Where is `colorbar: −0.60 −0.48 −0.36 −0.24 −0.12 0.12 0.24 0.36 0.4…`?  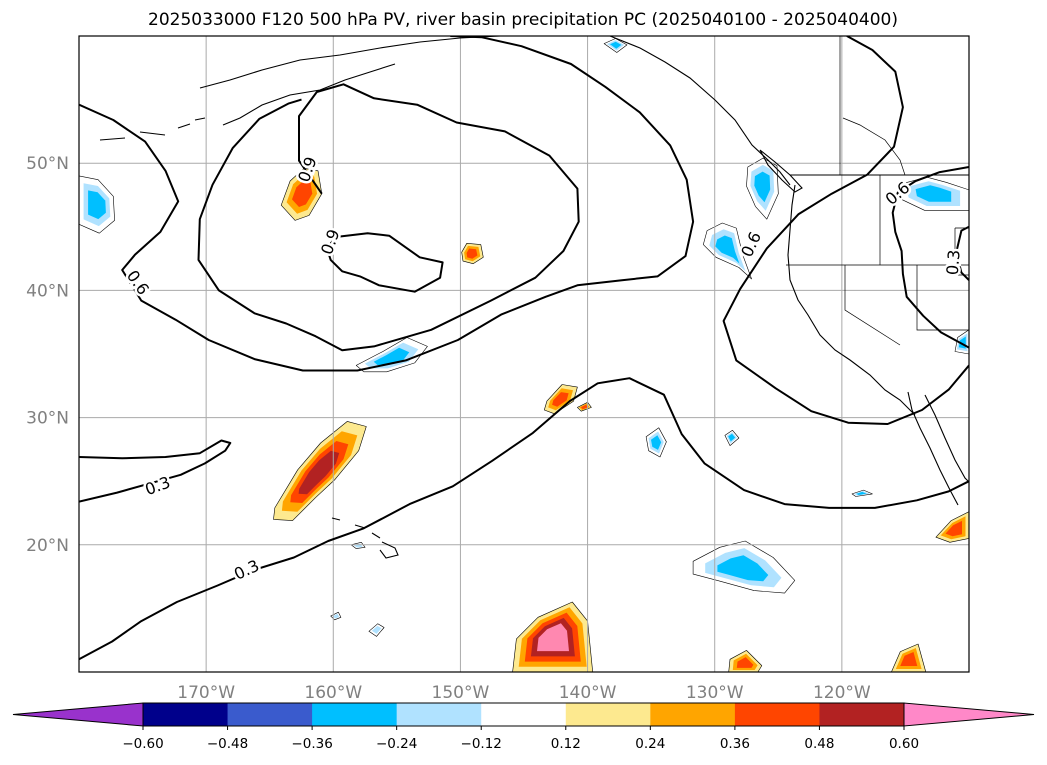
colorbar: −0.60 −0.48 −0.36 −0.24 −0.12 0.12 0.24 0.36 0.4… is located at coordinates (523, 727).